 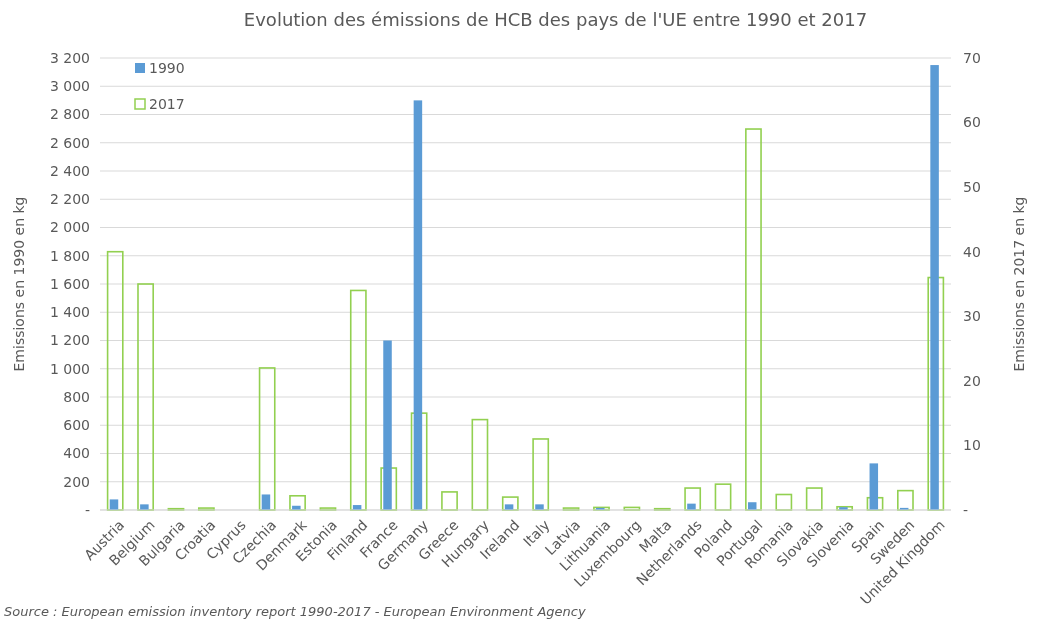 I want to click on y2-tick-label: -, so click(x=966, y=509).